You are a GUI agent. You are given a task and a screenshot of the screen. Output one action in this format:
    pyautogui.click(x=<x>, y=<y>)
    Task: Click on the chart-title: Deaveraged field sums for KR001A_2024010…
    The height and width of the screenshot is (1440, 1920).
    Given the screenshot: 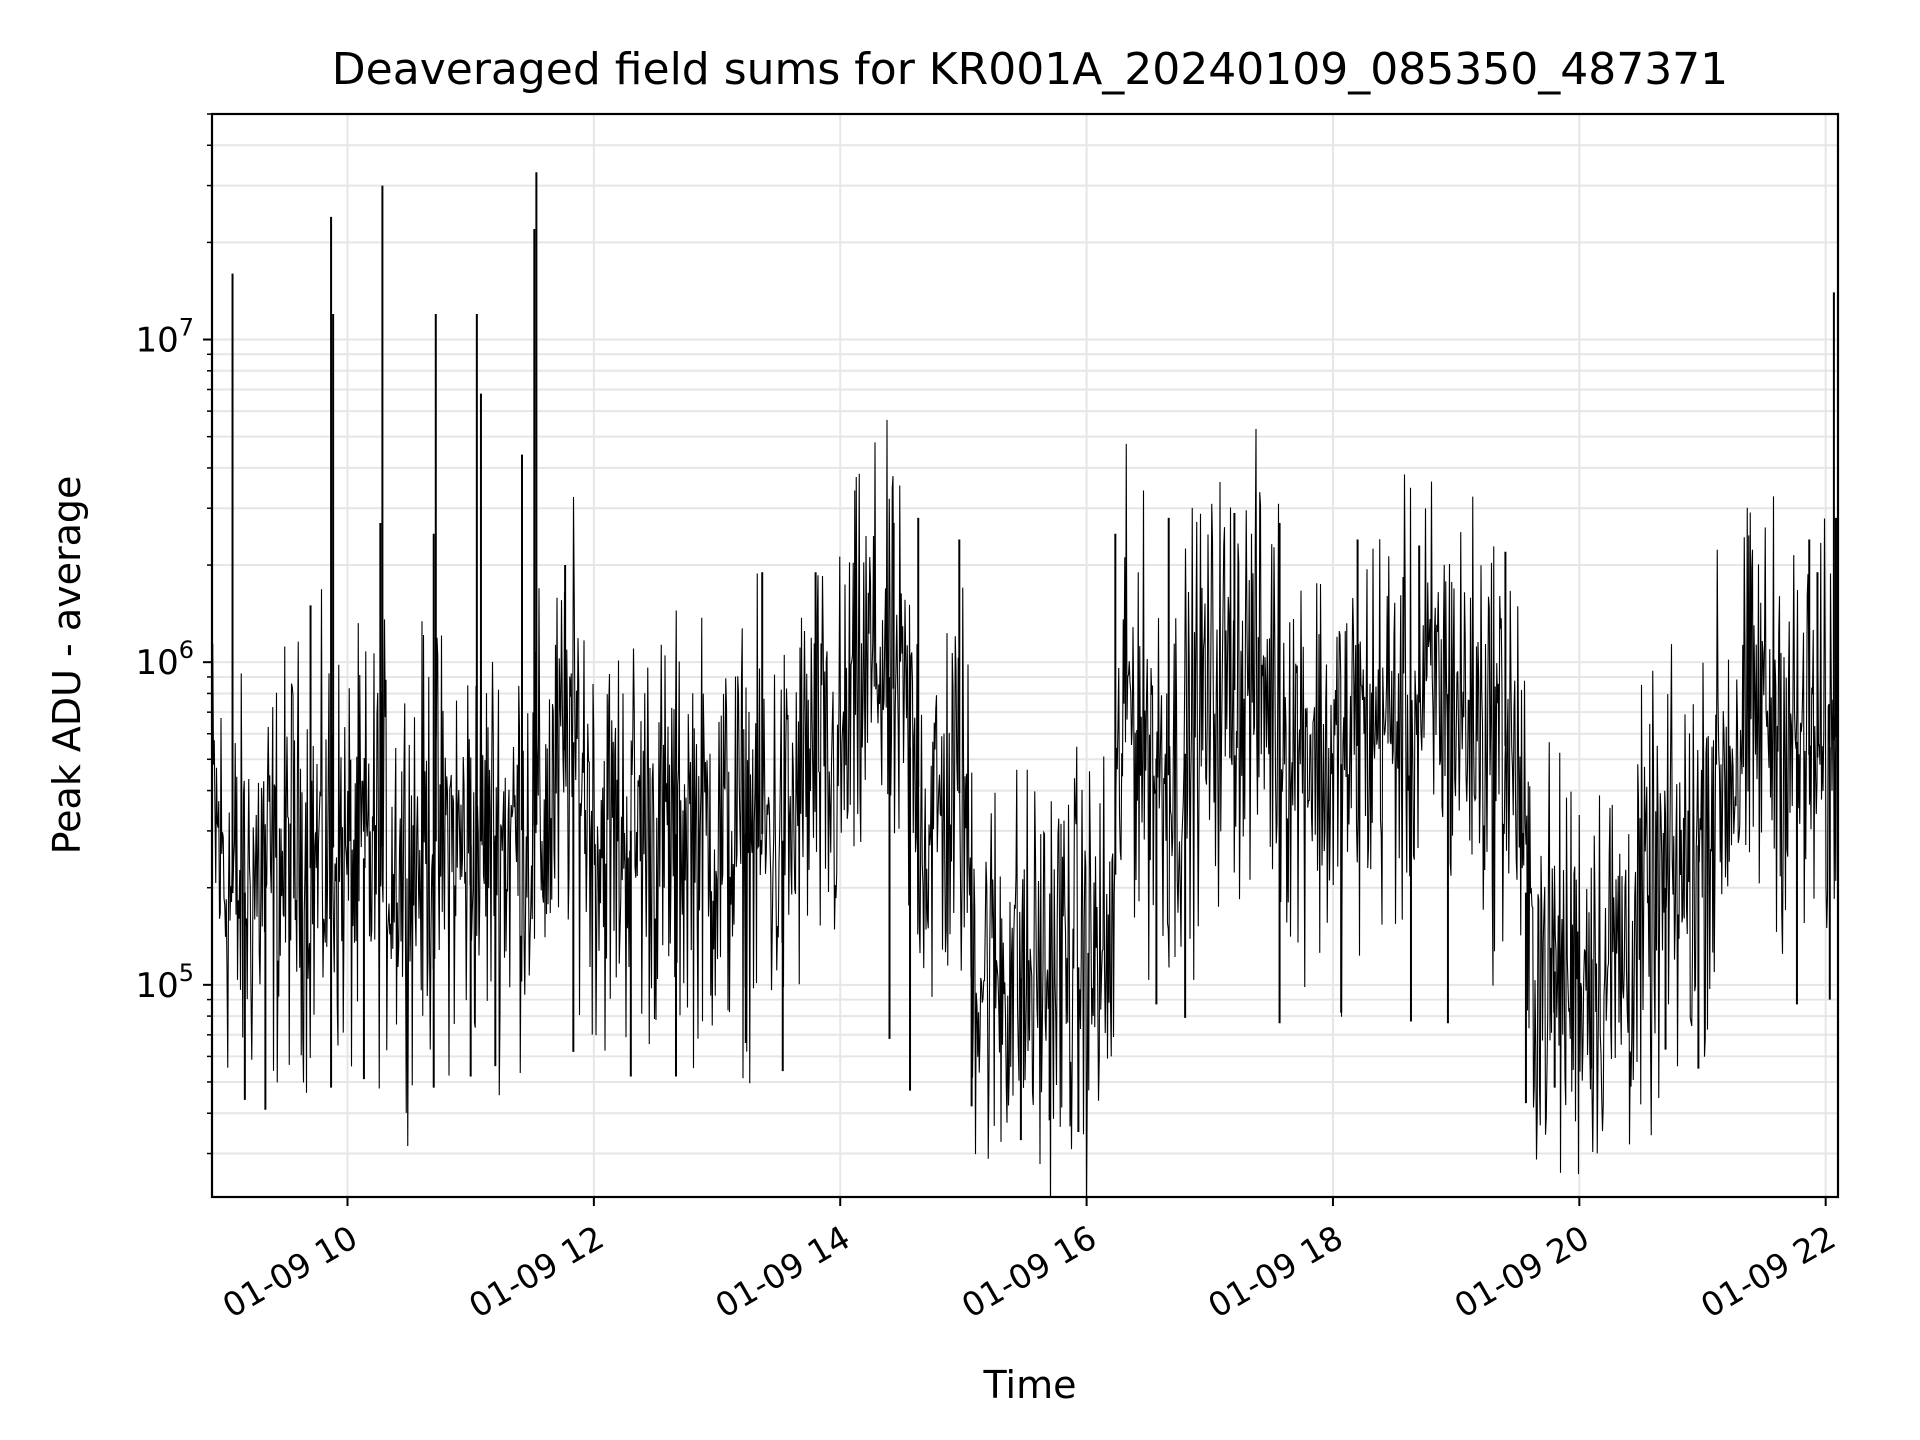 What is the action you would take?
    pyautogui.click(x=1030, y=69)
    